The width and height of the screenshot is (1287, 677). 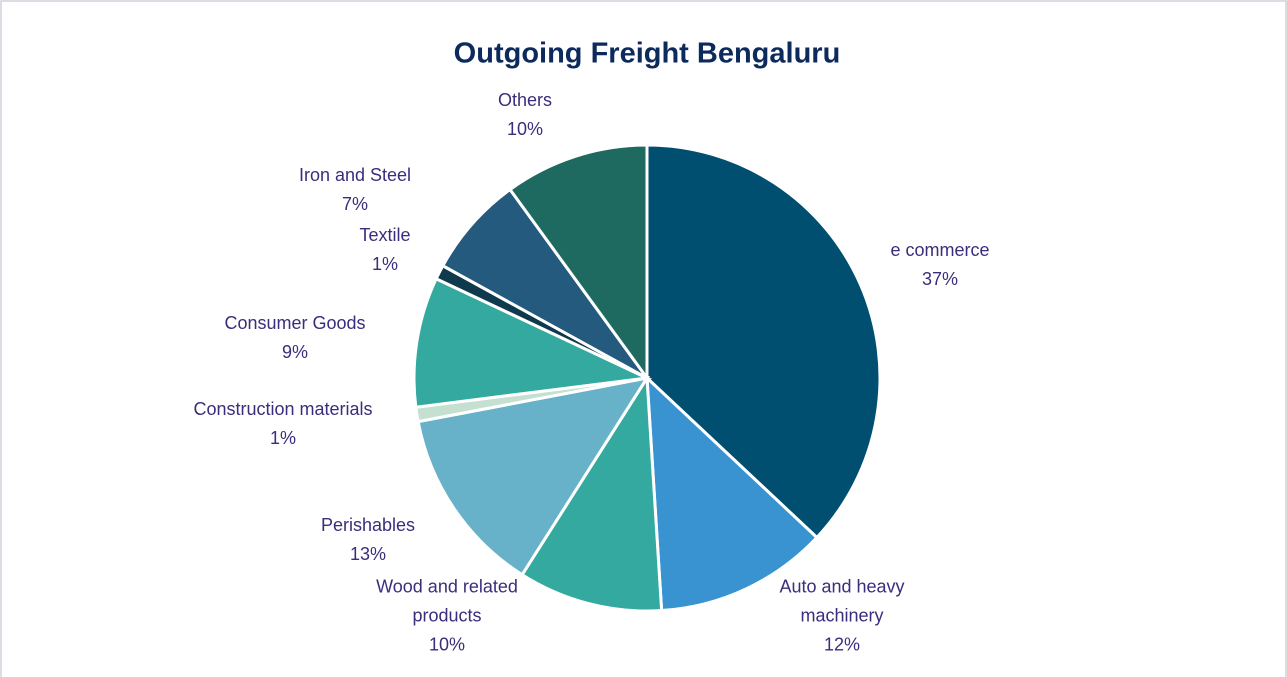 What do you see at coordinates (283, 424) in the screenshot?
I see `data-label: Construction materials 1%` at bounding box center [283, 424].